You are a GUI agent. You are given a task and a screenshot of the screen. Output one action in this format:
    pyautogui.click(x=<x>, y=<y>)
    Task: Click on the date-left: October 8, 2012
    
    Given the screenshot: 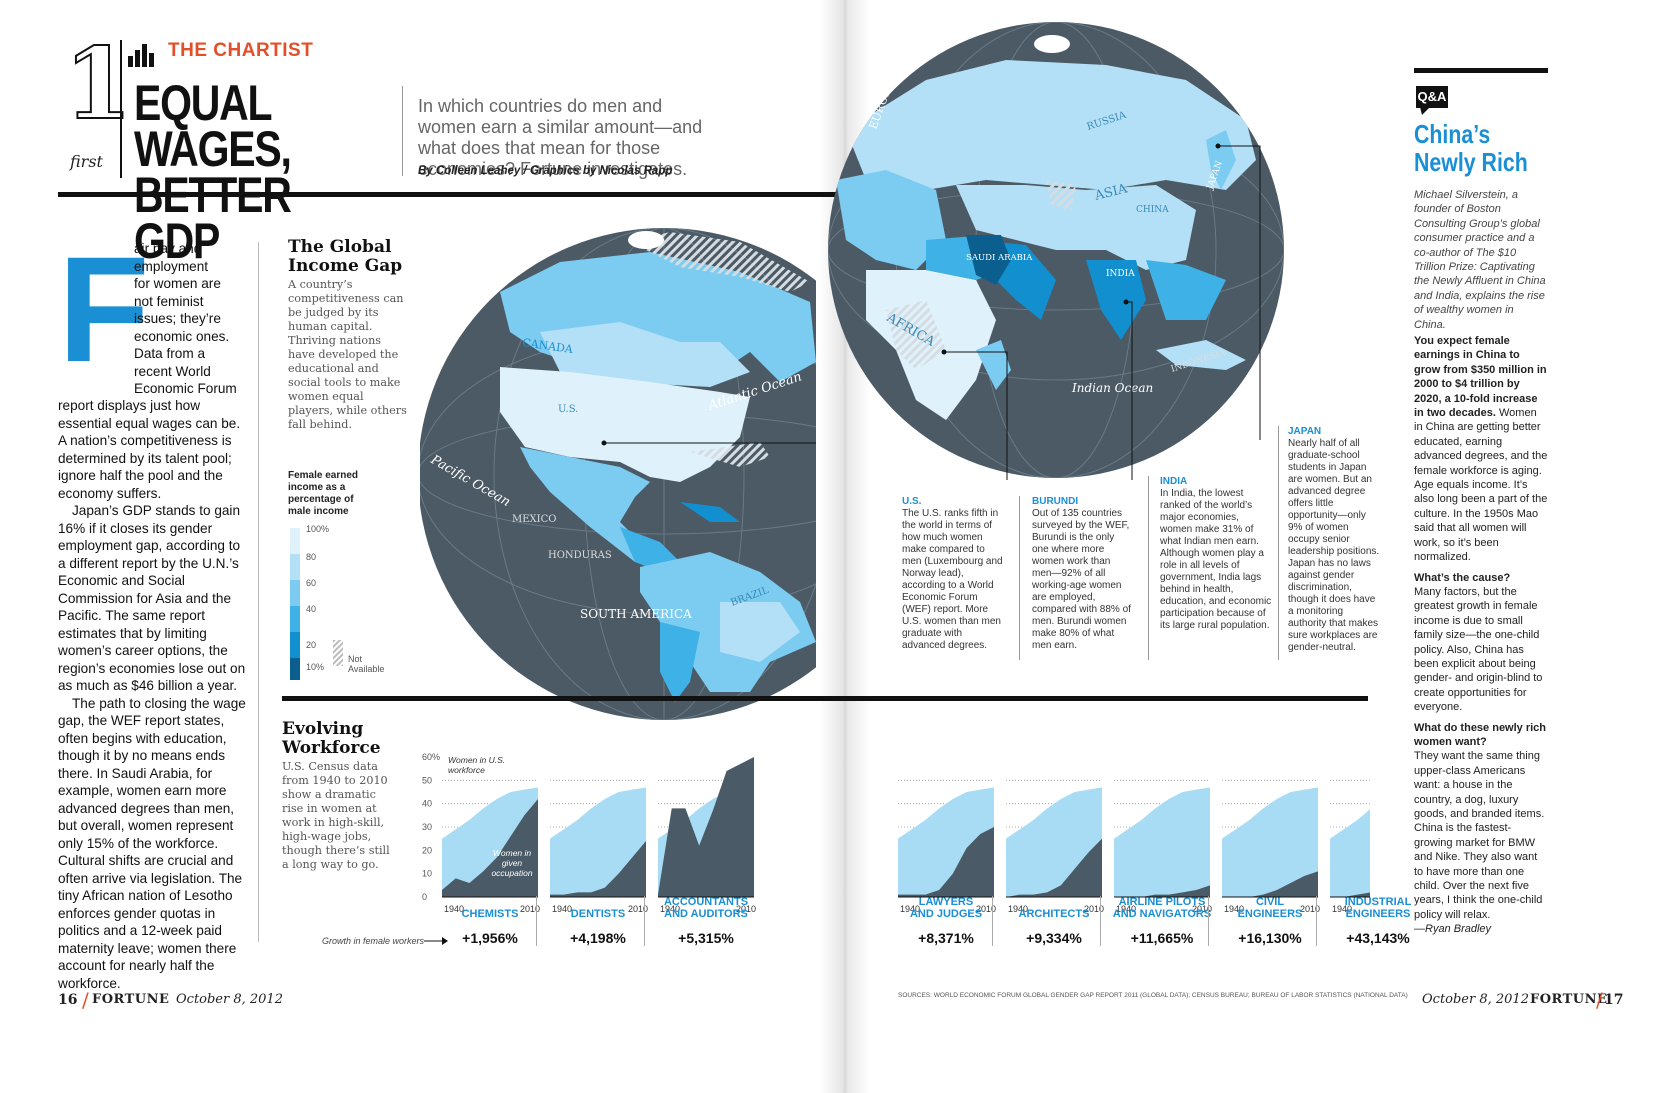 What is the action you would take?
    pyautogui.click(x=229, y=999)
    